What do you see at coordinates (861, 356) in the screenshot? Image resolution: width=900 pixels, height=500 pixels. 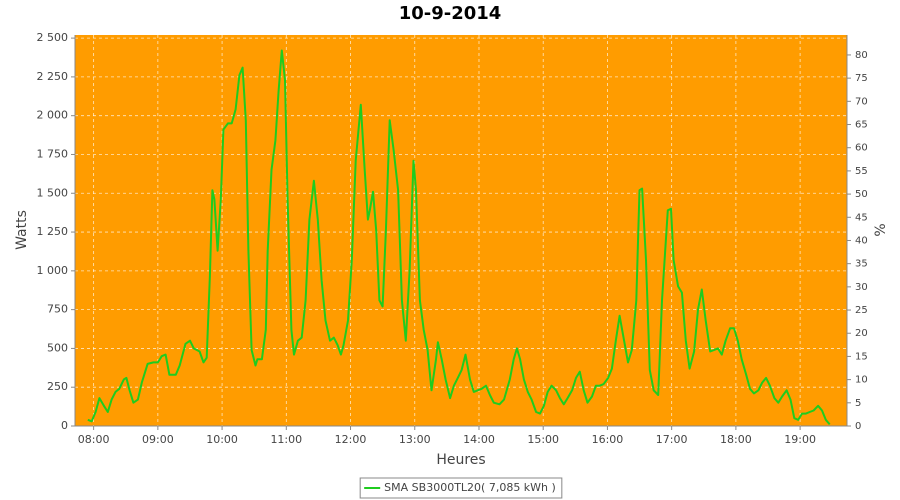 I see `y2-tick-label: 15` at bounding box center [861, 356].